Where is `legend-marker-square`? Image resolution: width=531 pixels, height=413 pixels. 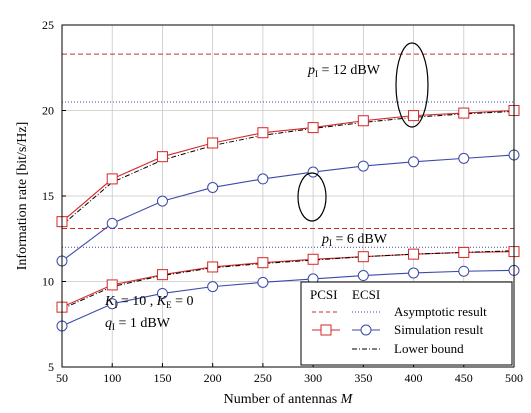 legend-marker-square is located at coordinates (326, 330).